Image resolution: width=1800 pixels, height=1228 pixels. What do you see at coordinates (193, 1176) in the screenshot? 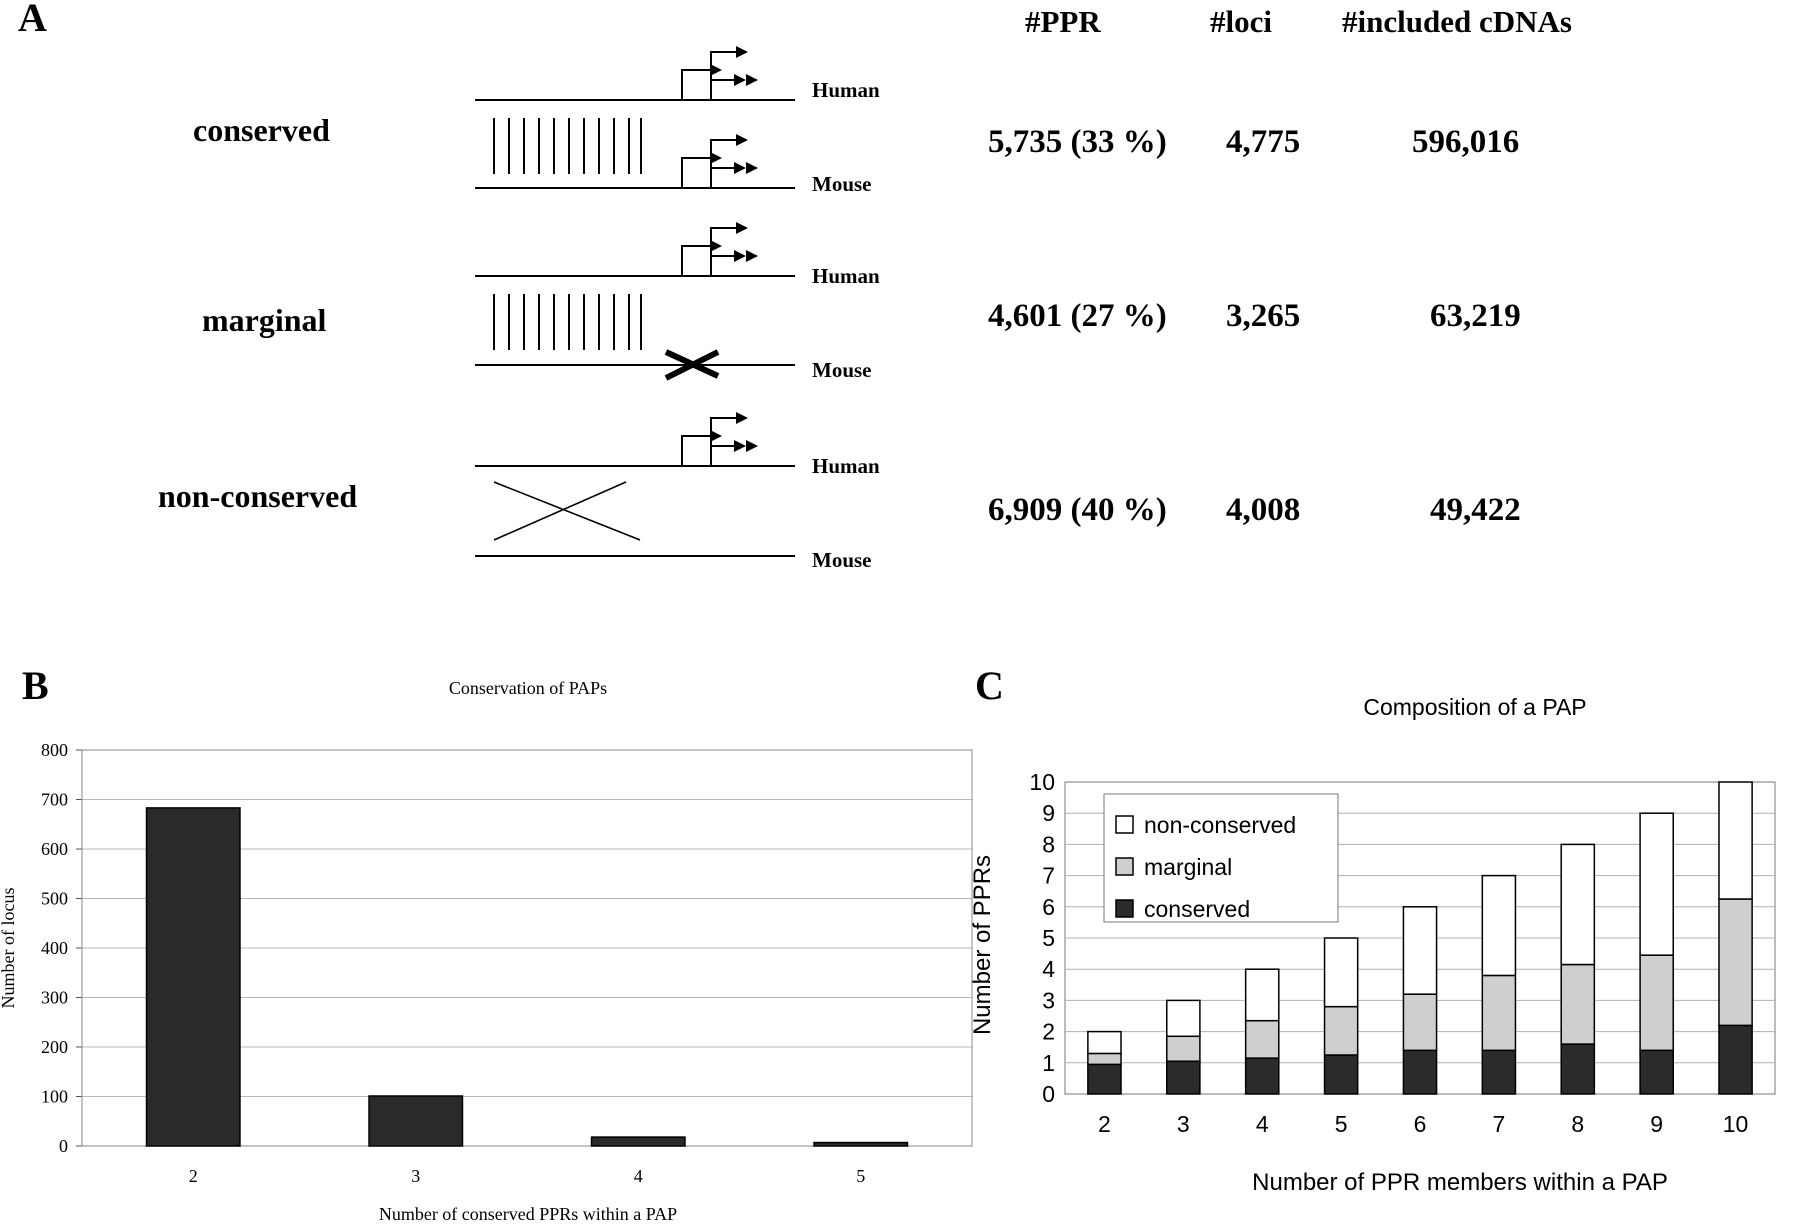
I see `chart-b-xtick: 2` at bounding box center [193, 1176].